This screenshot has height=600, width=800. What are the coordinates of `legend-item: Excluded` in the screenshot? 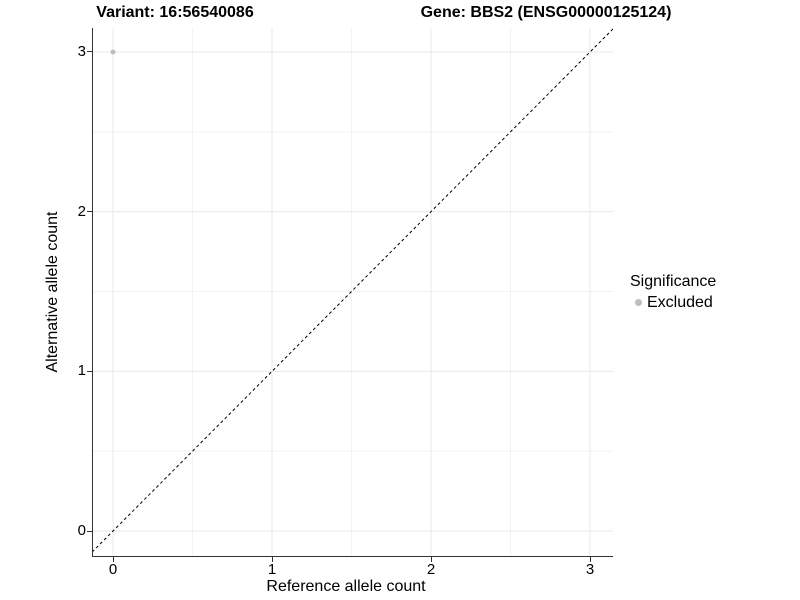 It's located at (673, 302).